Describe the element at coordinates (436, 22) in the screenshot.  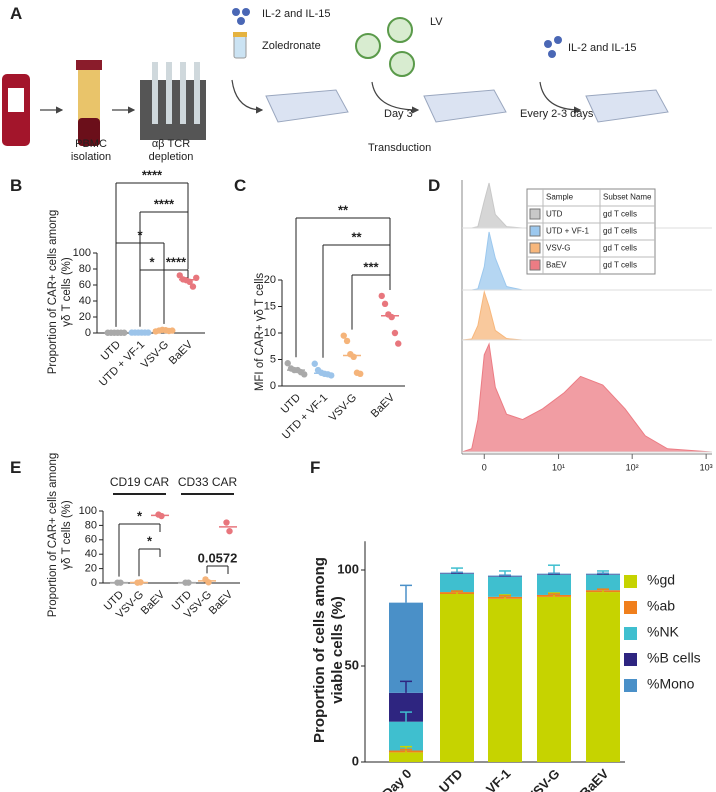
I see `workflow-label: LV` at that location.